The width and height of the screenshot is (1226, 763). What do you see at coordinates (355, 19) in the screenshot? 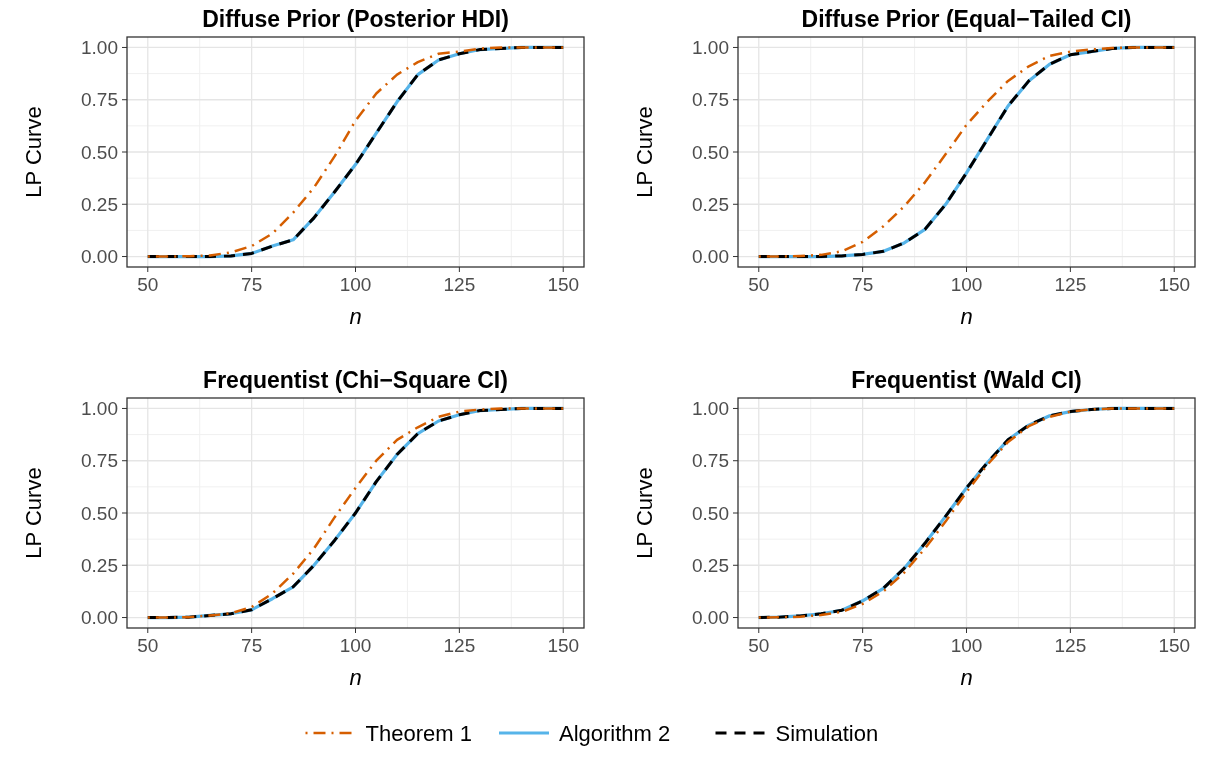
I see `chart-title: Diffuse Prior (Posterior HDI)` at bounding box center [355, 19].